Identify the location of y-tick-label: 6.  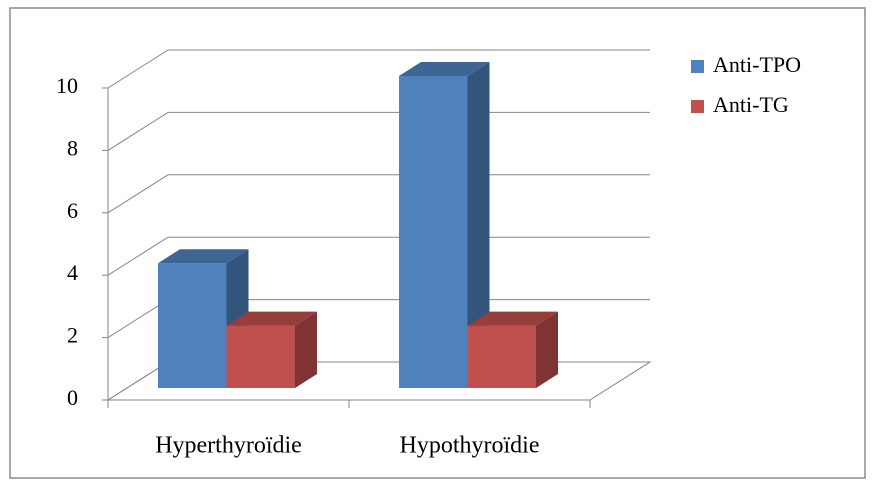
(72, 210).